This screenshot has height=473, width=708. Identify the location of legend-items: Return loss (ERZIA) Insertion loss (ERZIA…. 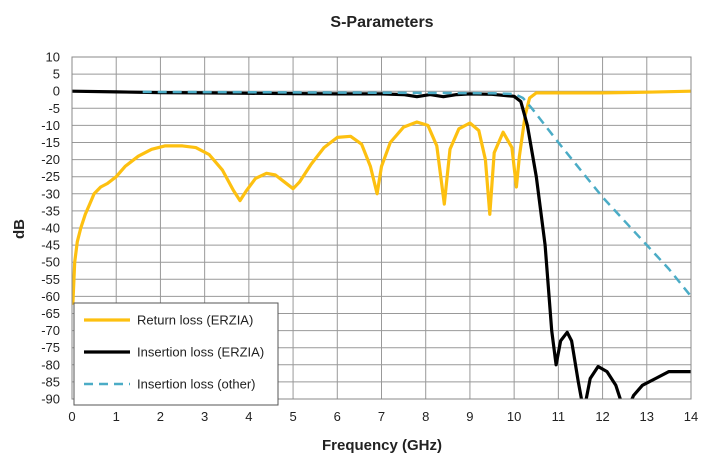
(174, 352).